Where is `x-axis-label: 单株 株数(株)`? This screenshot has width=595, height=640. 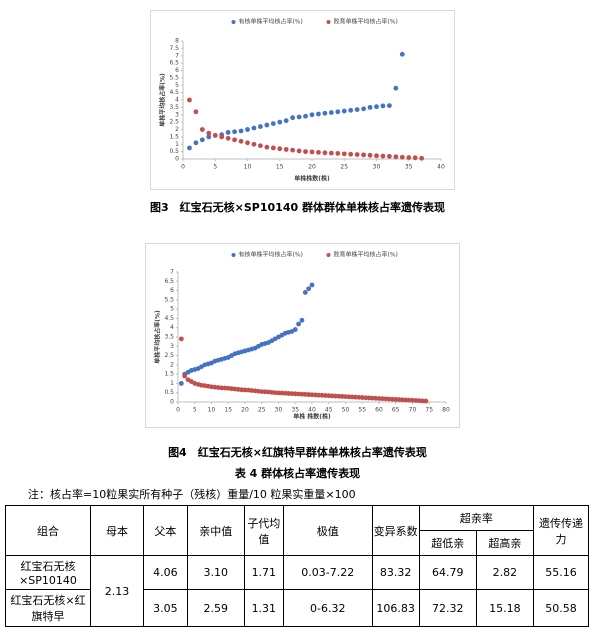 x-axis-label: 单株 株数(株) is located at coordinates (312, 417).